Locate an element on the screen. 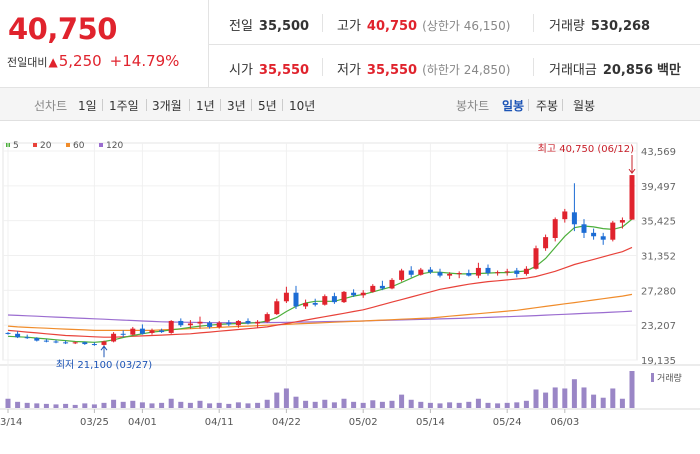 This screenshot has height=454, width=700. candle-monthly: 월봉 is located at coordinates (584, 106).